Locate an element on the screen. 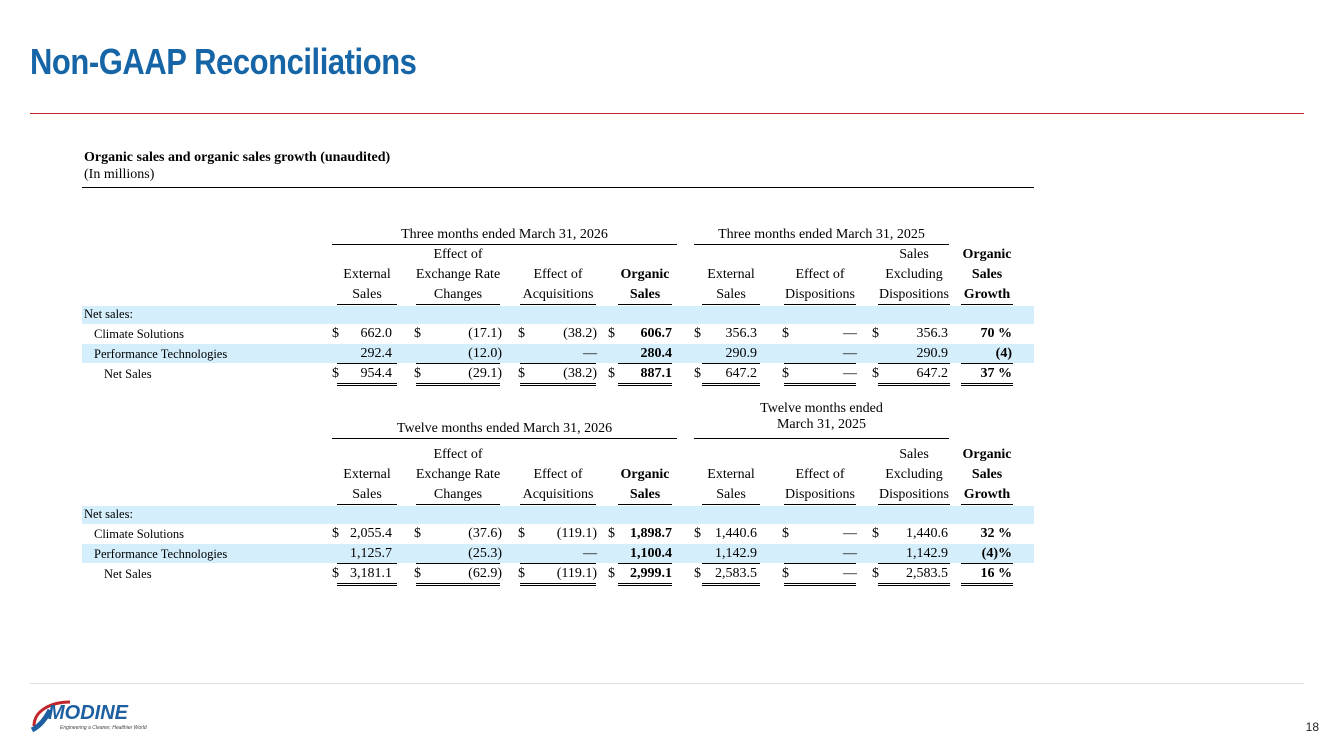 This screenshot has width=1333, height=749. table-cell: 32 % is located at coordinates (996, 533).